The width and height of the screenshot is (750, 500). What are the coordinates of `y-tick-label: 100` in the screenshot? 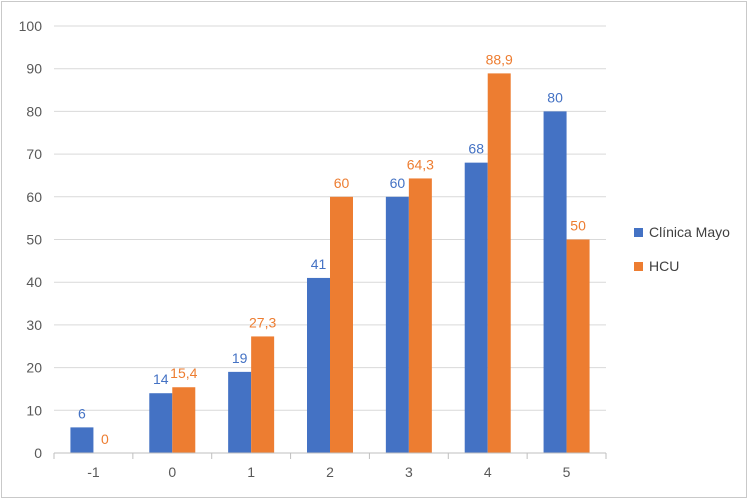 It's located at (31, 26).